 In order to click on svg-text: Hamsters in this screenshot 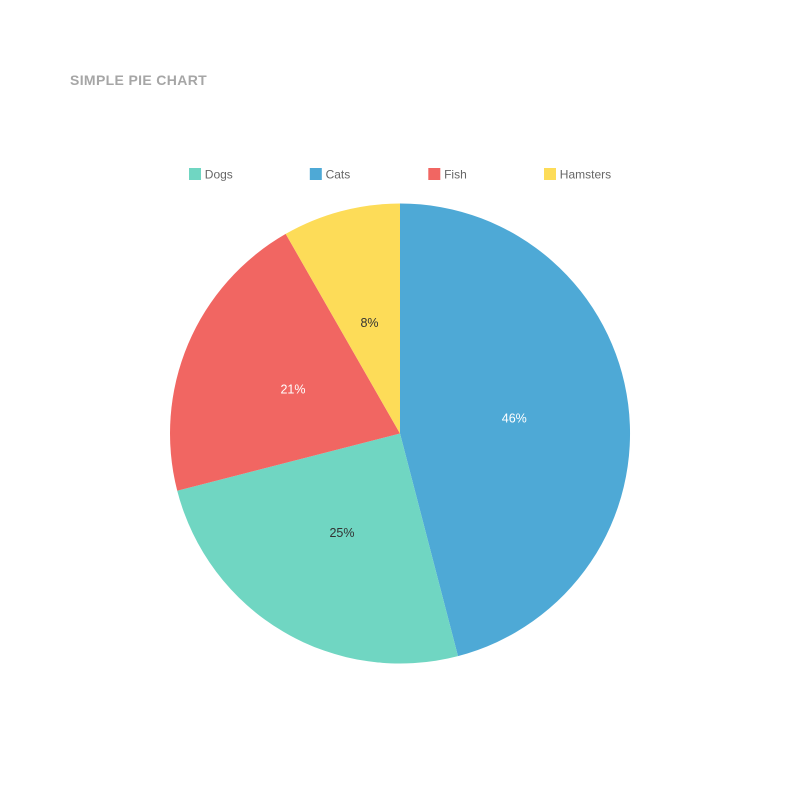, I will do `click(585, 174)`.